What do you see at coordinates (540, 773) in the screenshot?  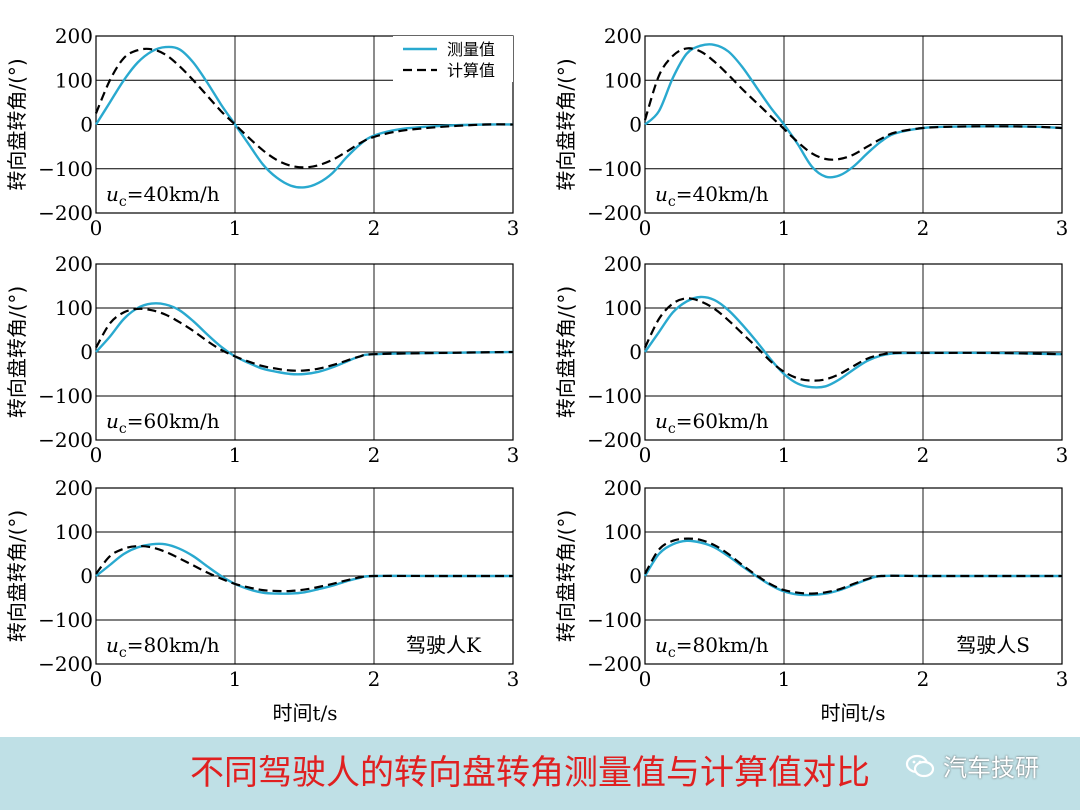 I see `caption-band` at bounding box center [540, 773].